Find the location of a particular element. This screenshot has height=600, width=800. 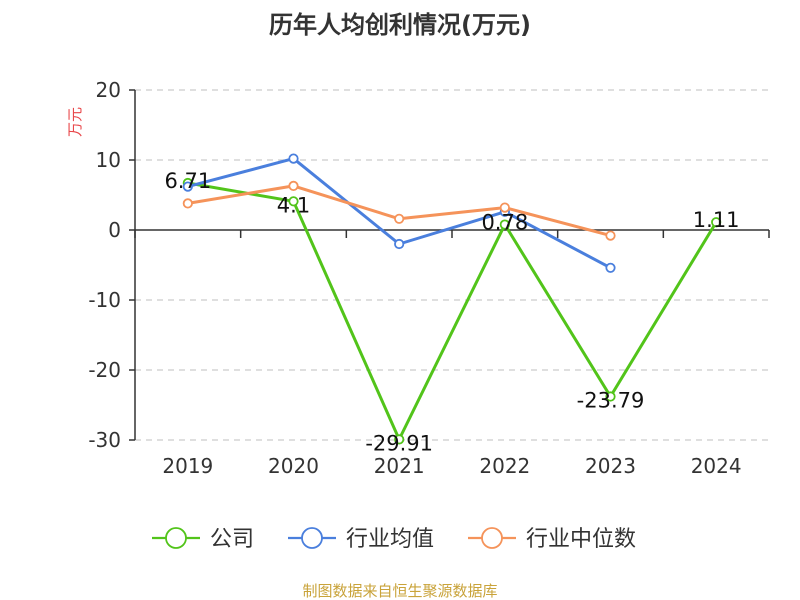

y-tick-label: -20 is located at coordinates (104, 370).